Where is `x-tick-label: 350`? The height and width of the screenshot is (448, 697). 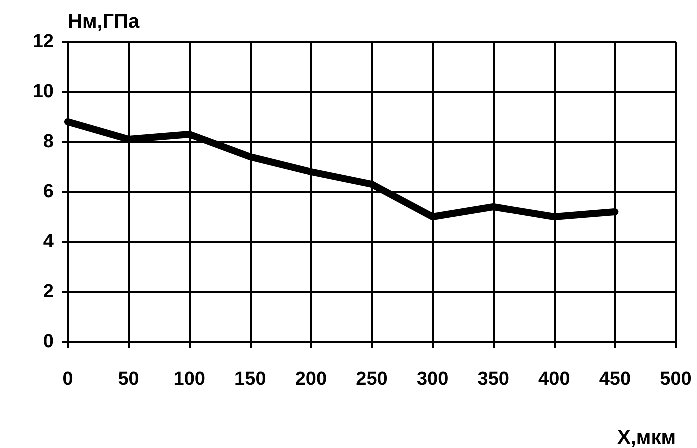
x-tick-label: 350 is located at coordinates (494, 379).